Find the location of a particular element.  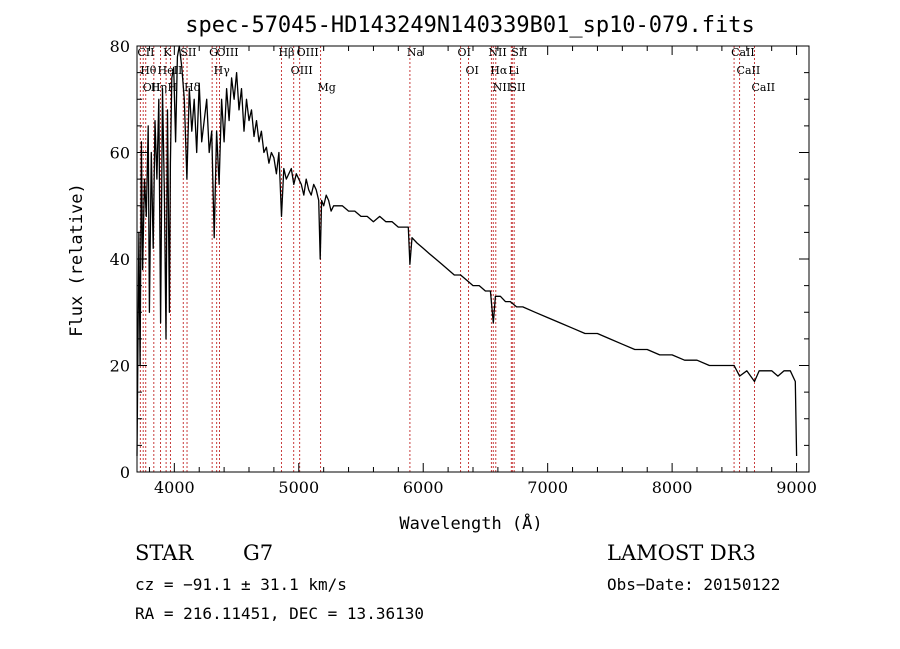

subclass-label: G7 is located at coordinates (258, 553).